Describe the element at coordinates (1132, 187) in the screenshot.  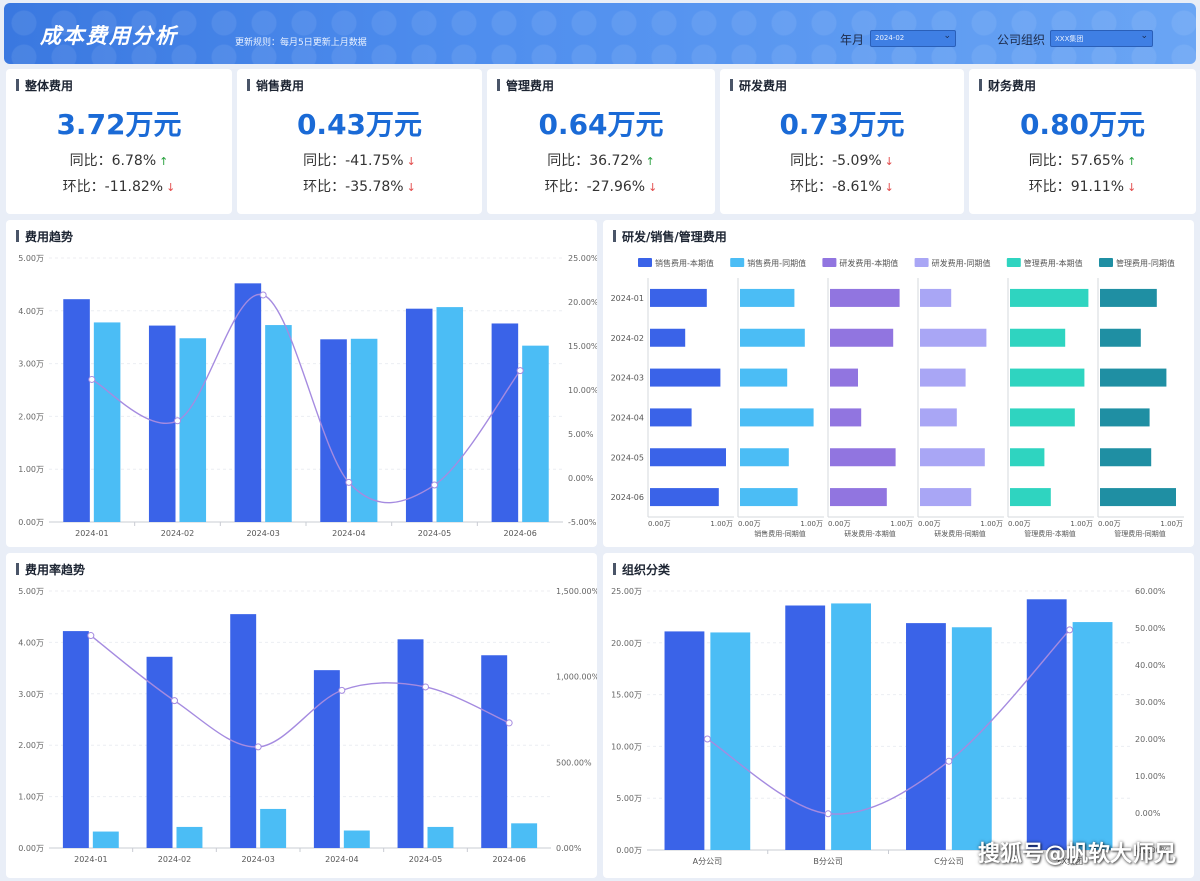
I see `arrow-down-icon: ↓` at that location.